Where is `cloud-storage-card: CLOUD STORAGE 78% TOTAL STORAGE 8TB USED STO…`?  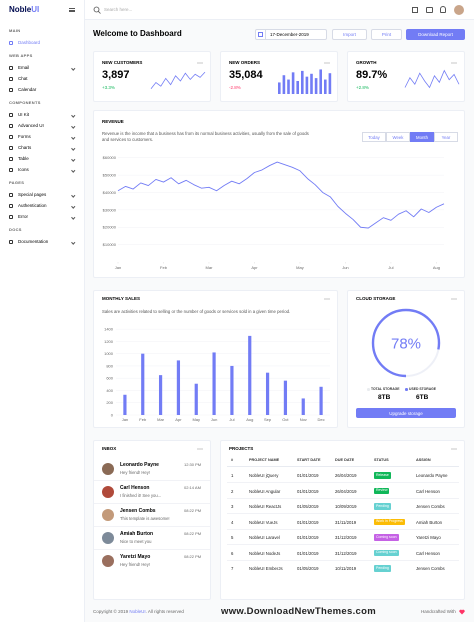 cloud-storage-card: CLOUD STORAGE 78% TOTAL STORAGE 8TB USED STO… is located at coordinates (406, 359).